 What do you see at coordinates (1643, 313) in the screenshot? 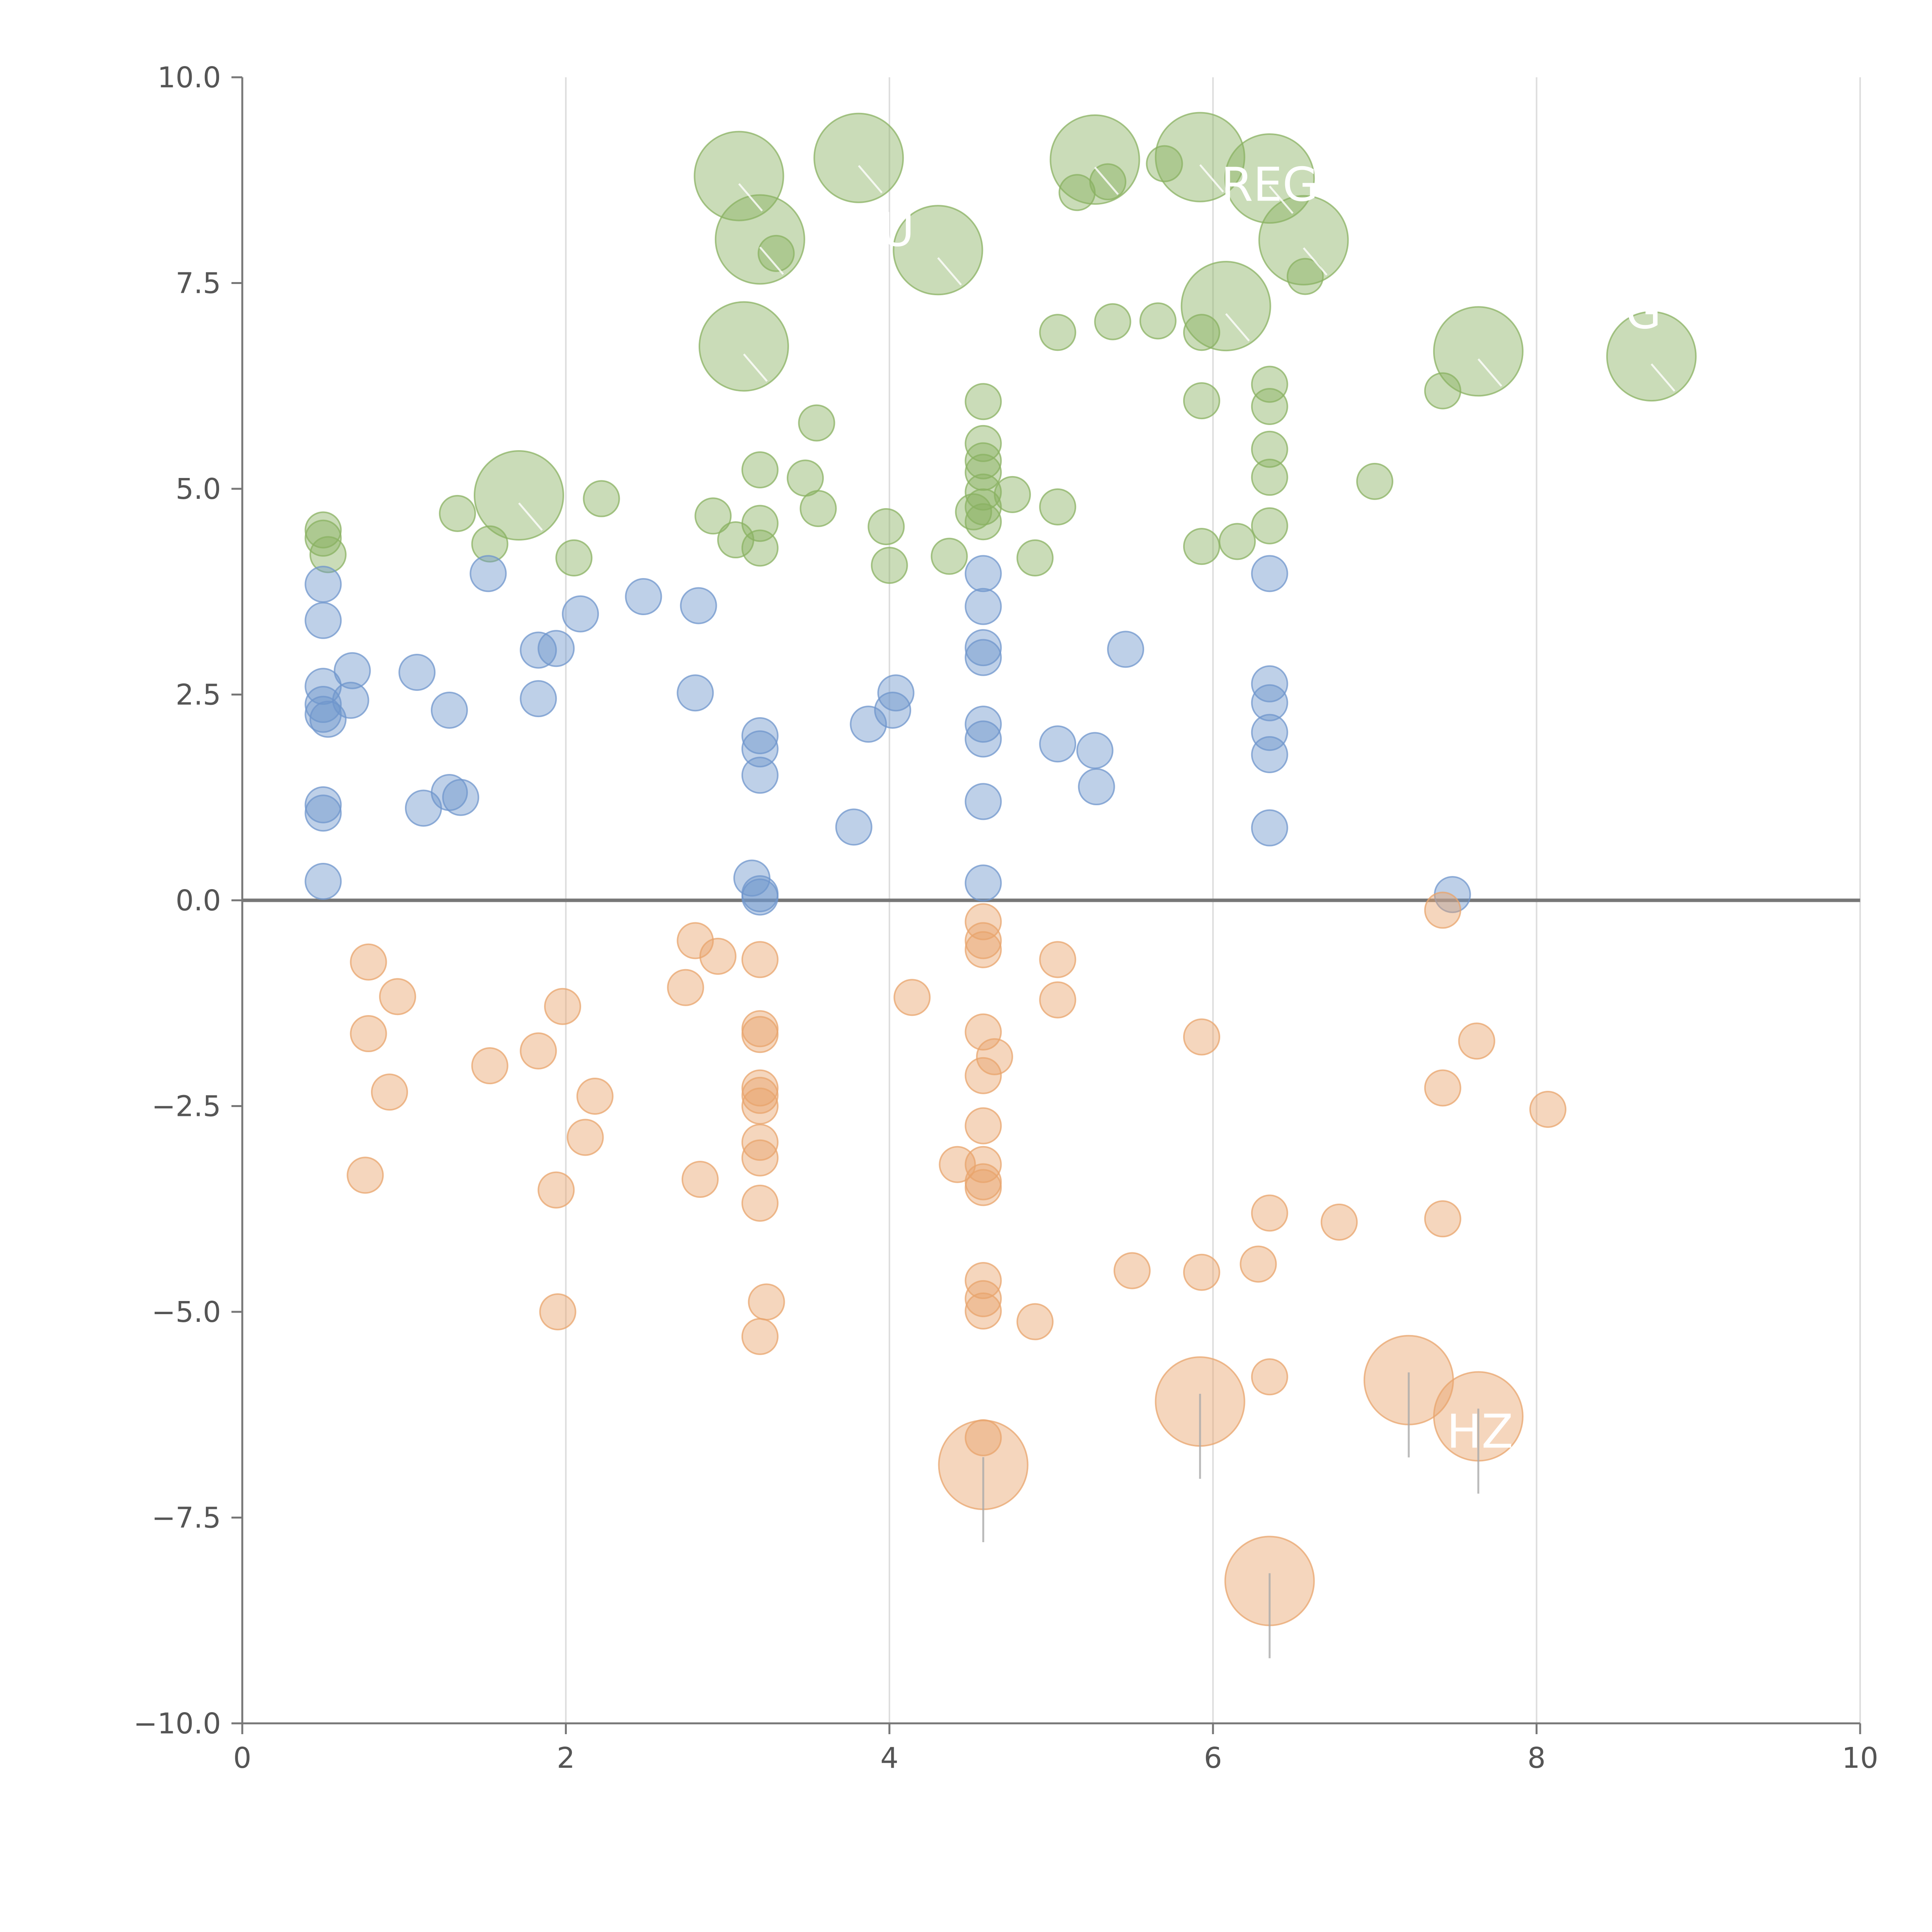
I see `point-label: G` at bounding box center [1643, 313].